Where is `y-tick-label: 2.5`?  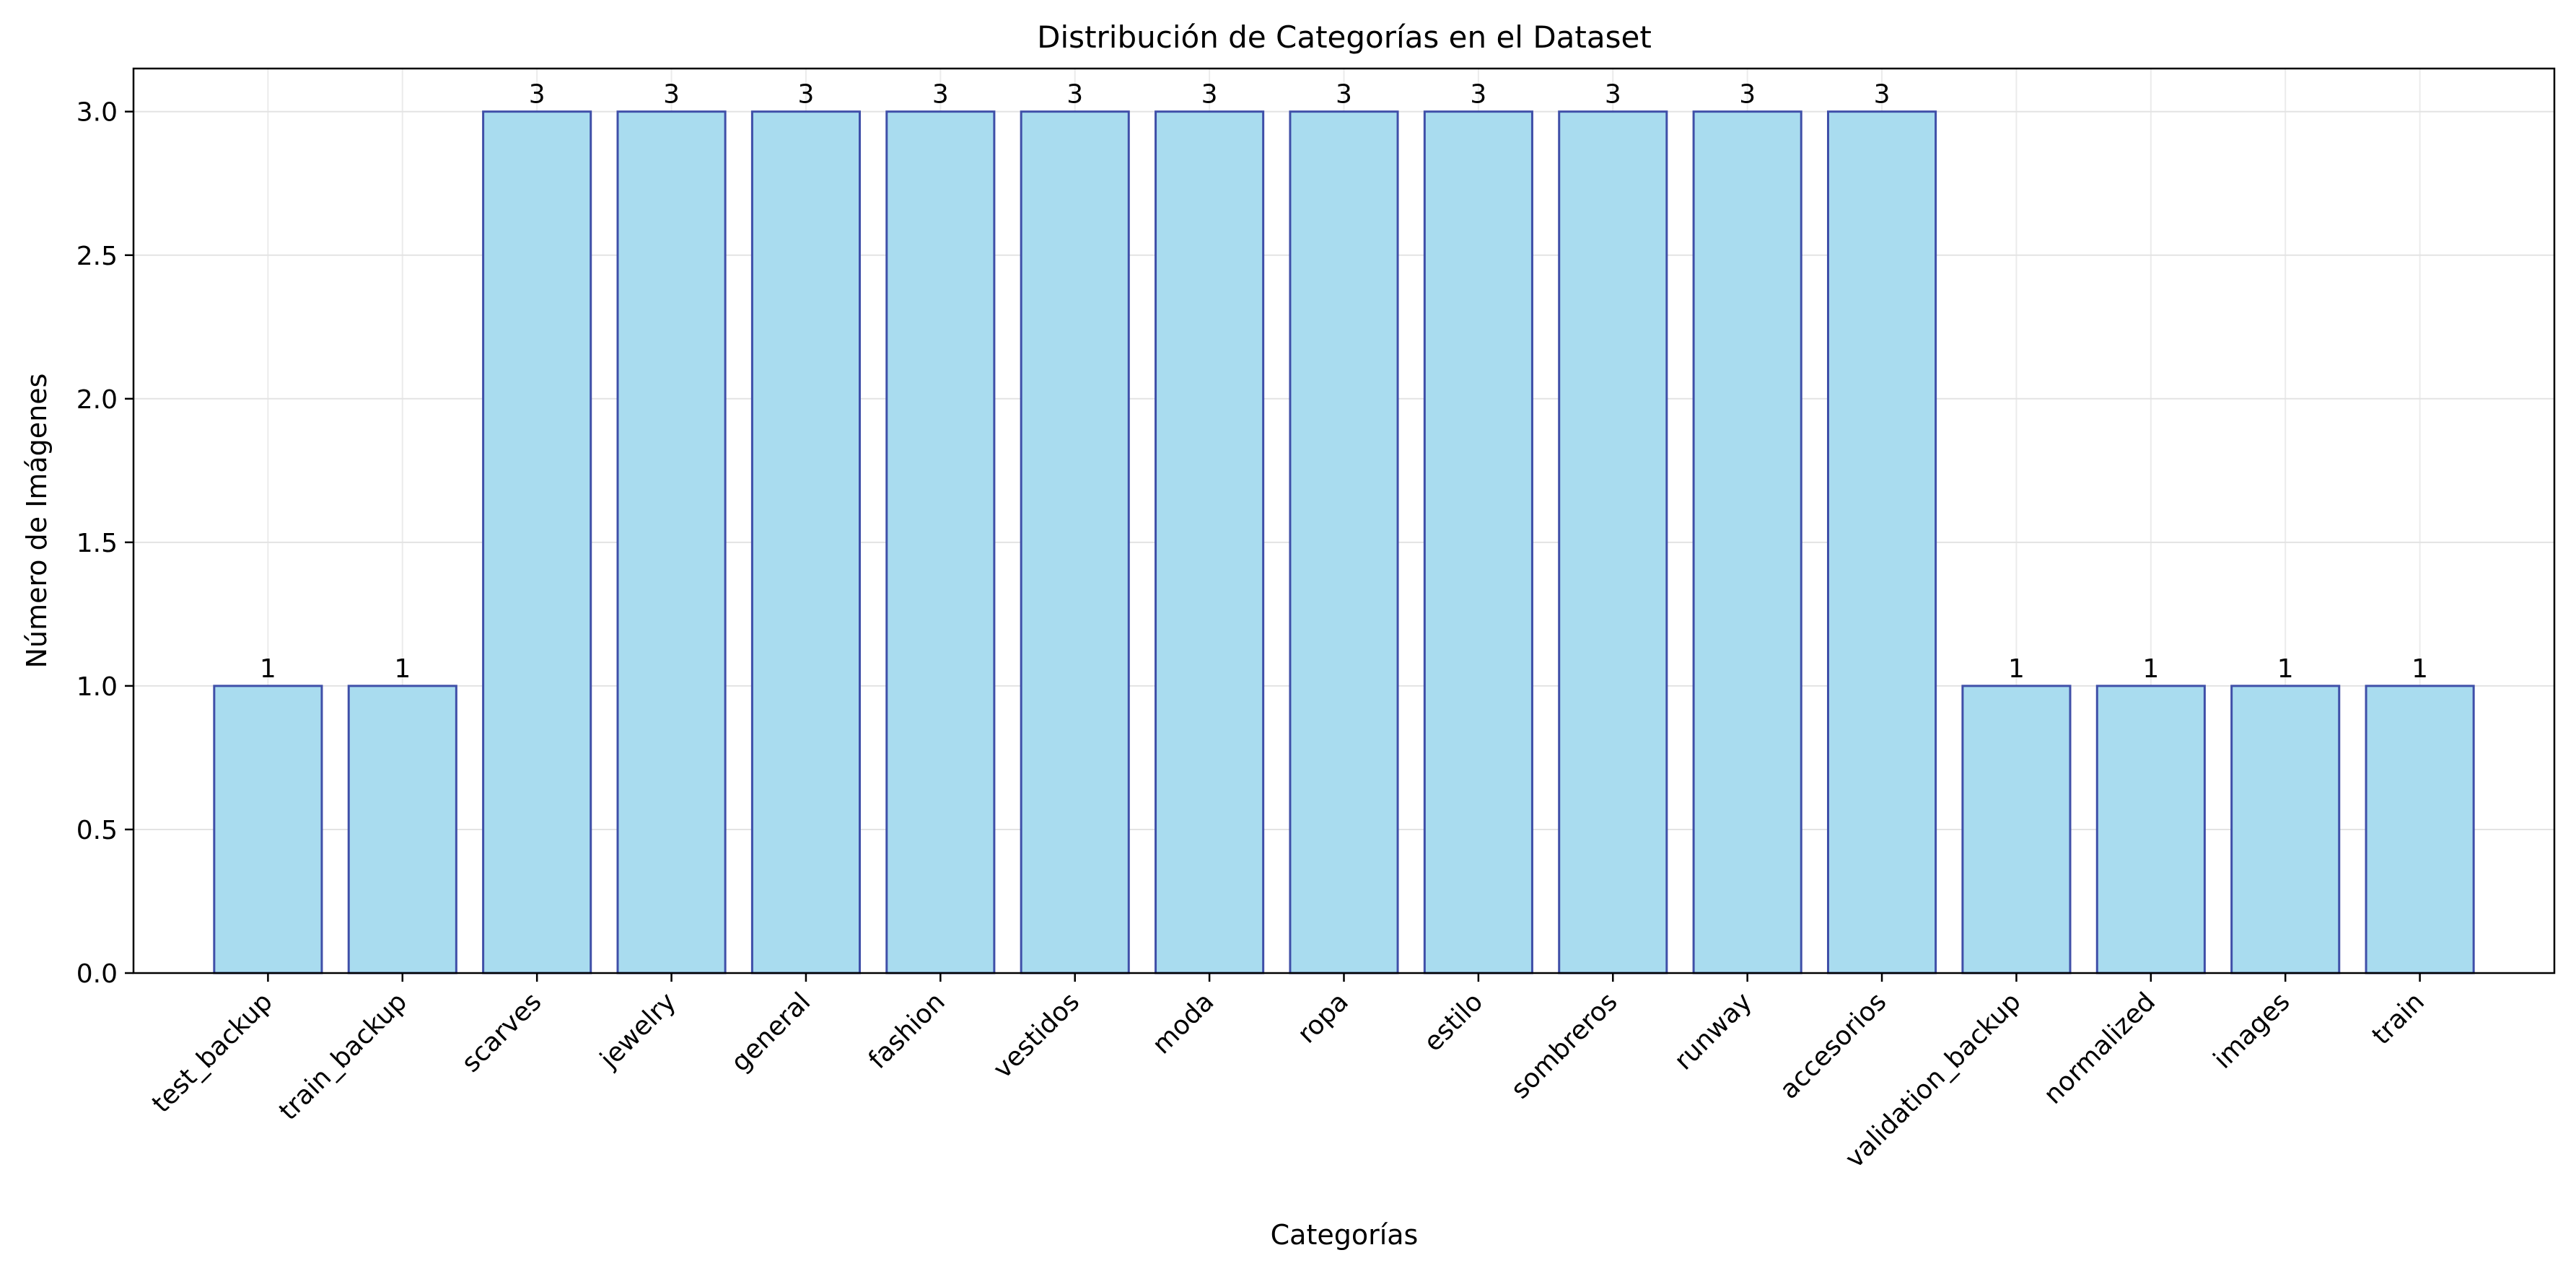 y-tick-label: 2.5 is located at coordinates (97, 256).